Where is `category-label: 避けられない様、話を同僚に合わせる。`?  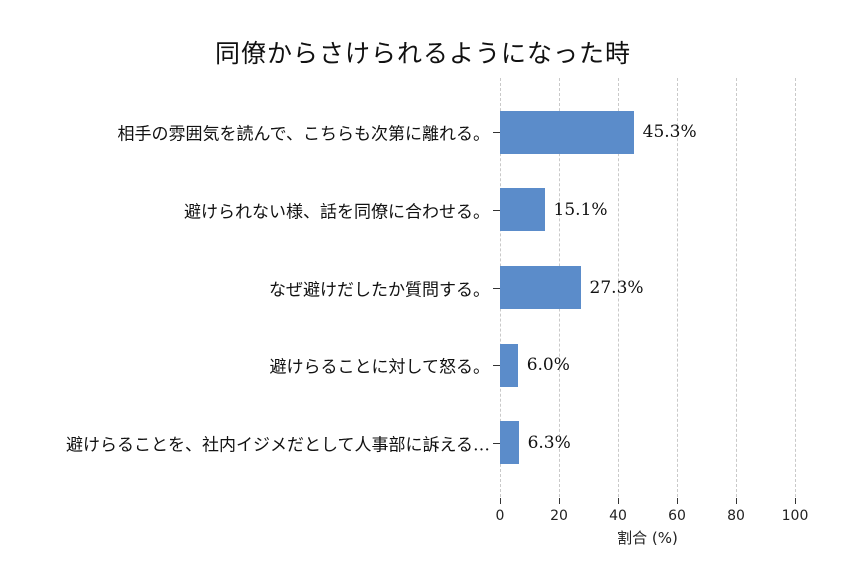 category-label: 避けられない様、話を同僚に合わせる。 is located at coordinates (337, 212).